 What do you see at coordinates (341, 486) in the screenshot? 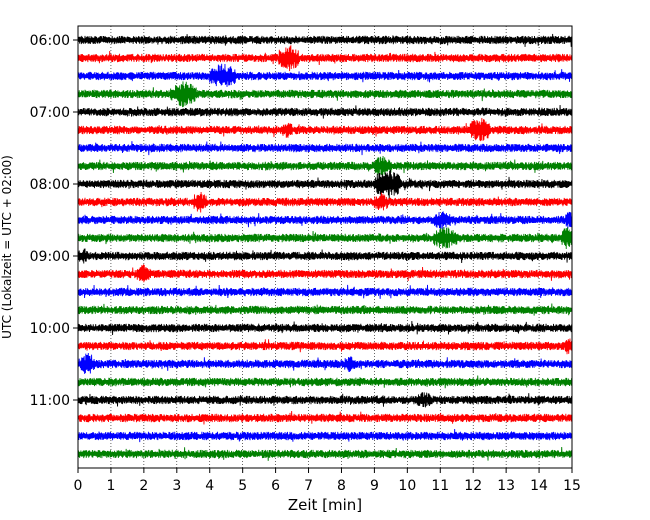
I see `x-tick-label: 8` at bounding box center [341, 486].